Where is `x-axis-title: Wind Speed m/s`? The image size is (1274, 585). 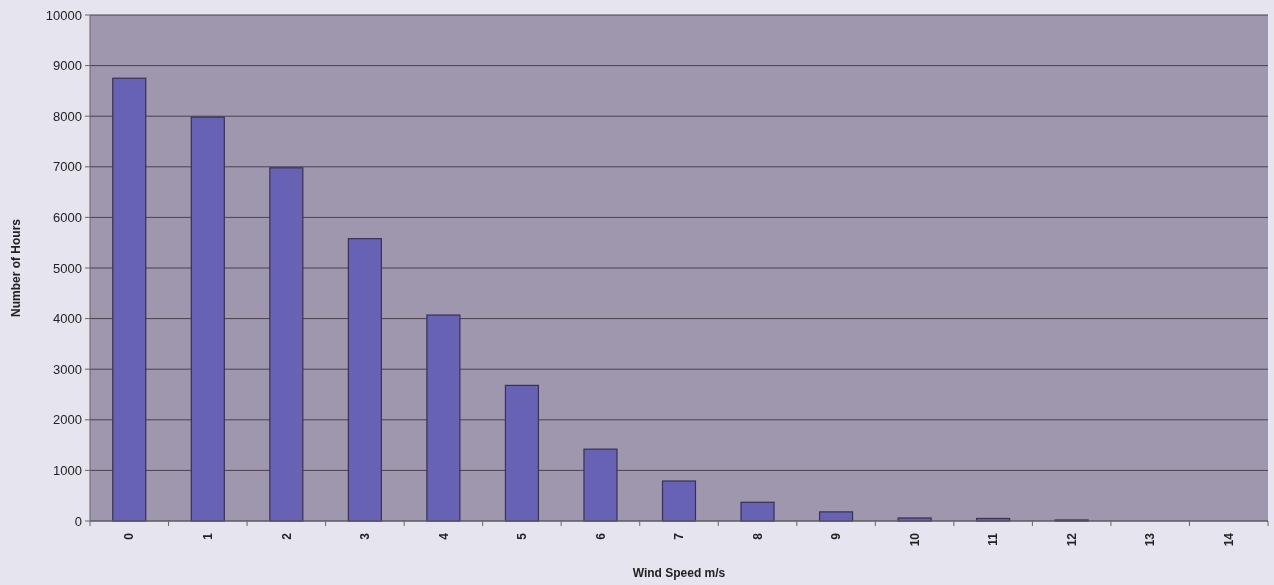 x-axis-title: Wind Speed m/s is located at coordinates (679, 573).